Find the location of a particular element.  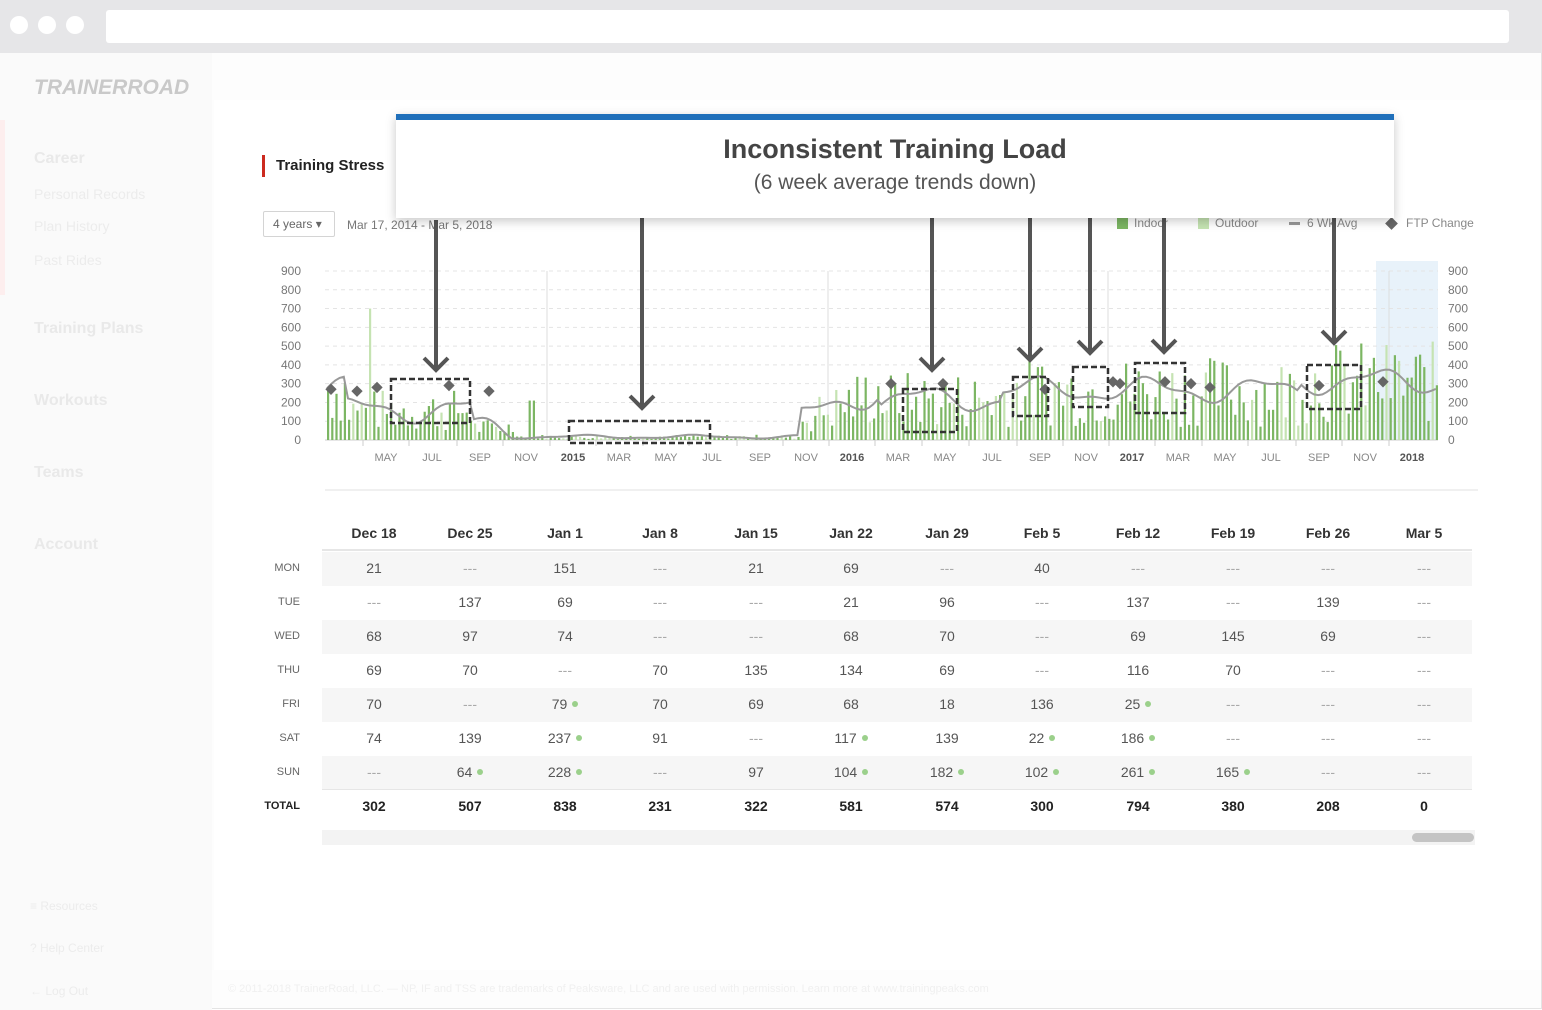

tss-cell: 135 is located at coordinates (756, 670).